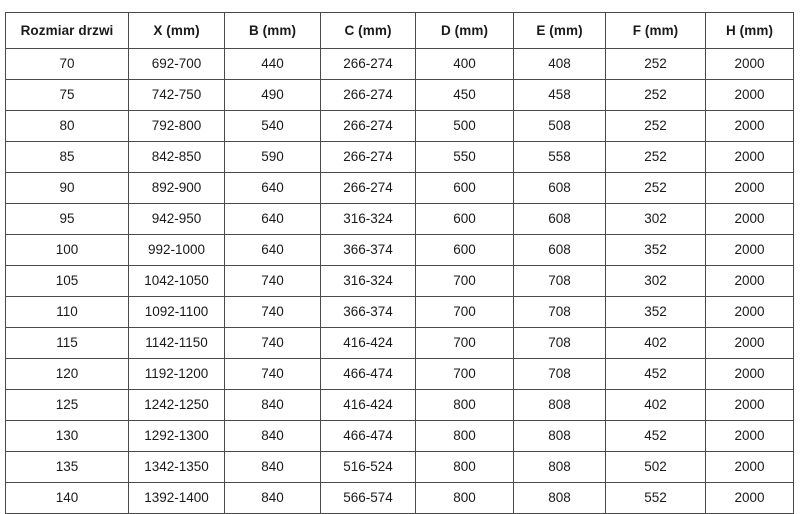 This screenshot has height=514, width=800. I want to click on cell-b: 440, so click(272, 64).